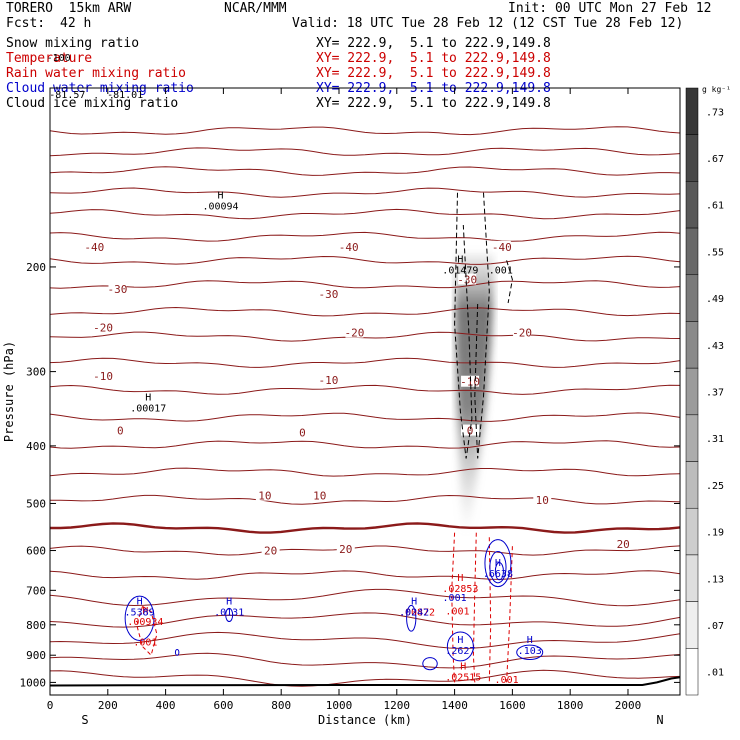 This screenshot has width=740, height=740. I want to click on x-tick-label: 1200, so click(397, 705).